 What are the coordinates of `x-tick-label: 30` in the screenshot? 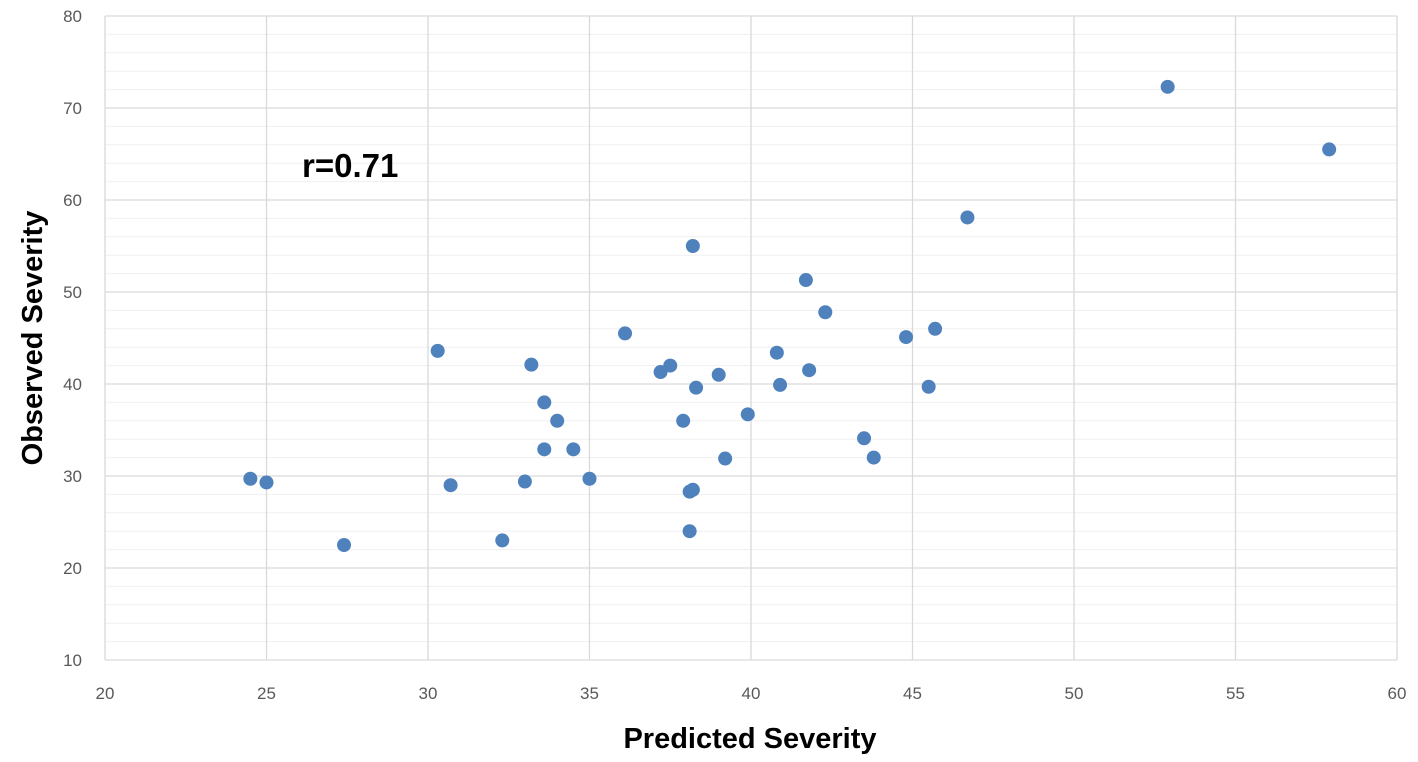 It's located at (428, 693).